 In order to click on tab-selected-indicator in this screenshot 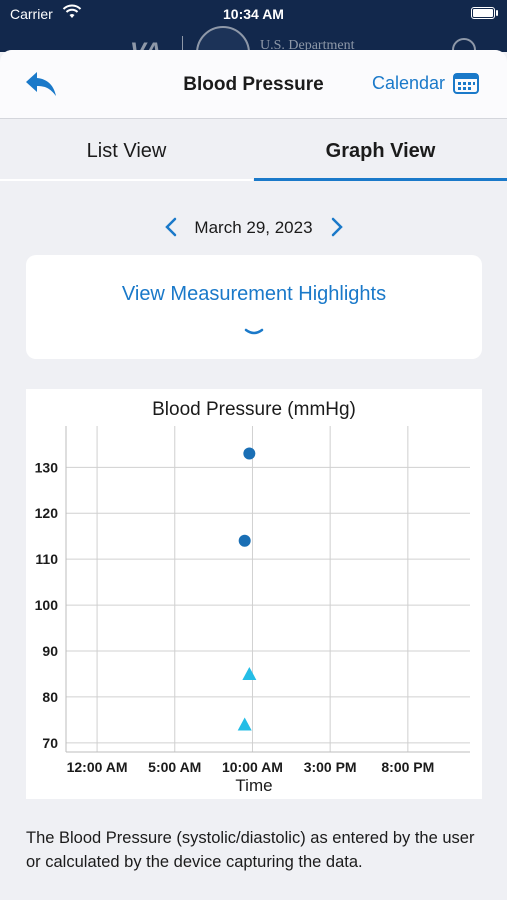, I will do `click(380, 179)`.